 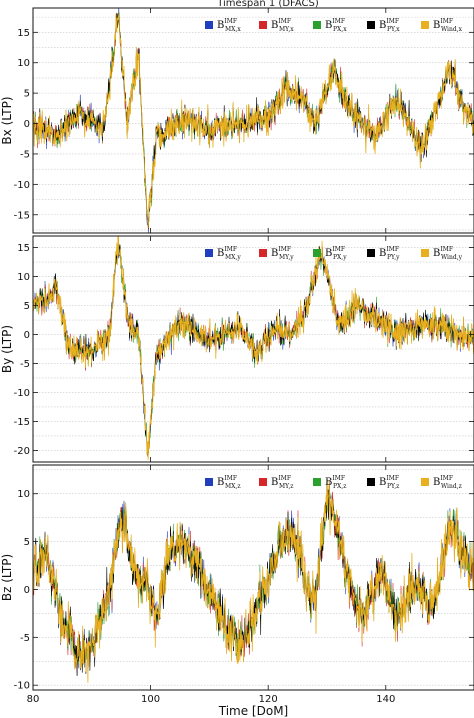 What do you see at coordinates (229, 253) in the screenshot?
I see `legend-entry: BIMF MX,y` at bounding box center [229, 253].